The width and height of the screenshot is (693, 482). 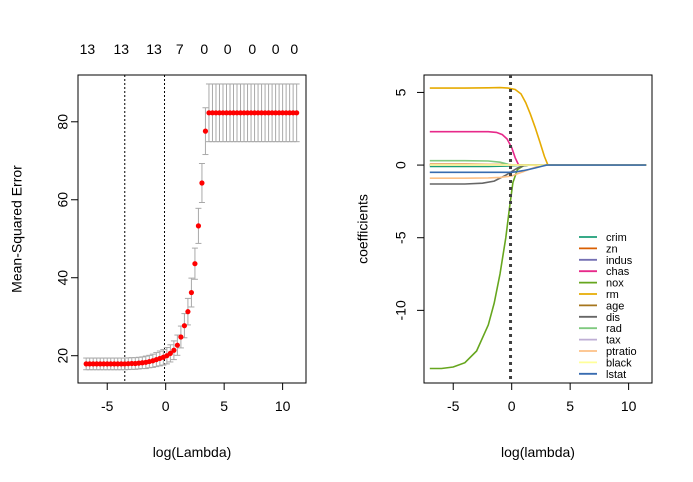 I want to click on series-line-nox, so click(x=479, y=267).